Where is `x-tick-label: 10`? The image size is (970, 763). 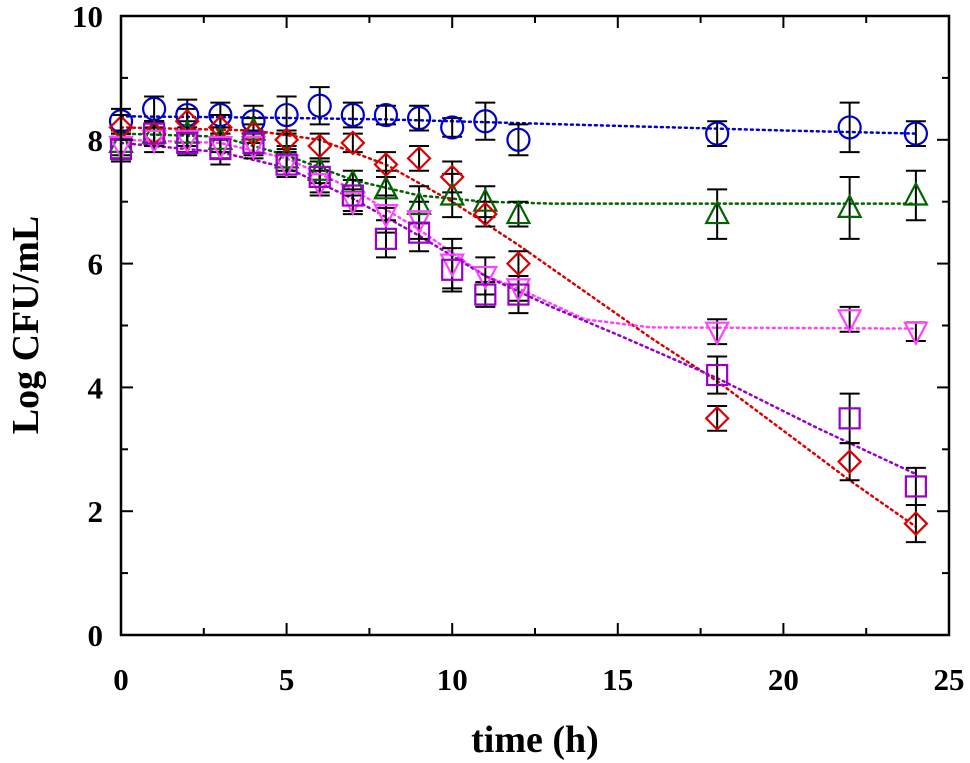 x-tick-label: 10 is located at coordinates (452, 679).